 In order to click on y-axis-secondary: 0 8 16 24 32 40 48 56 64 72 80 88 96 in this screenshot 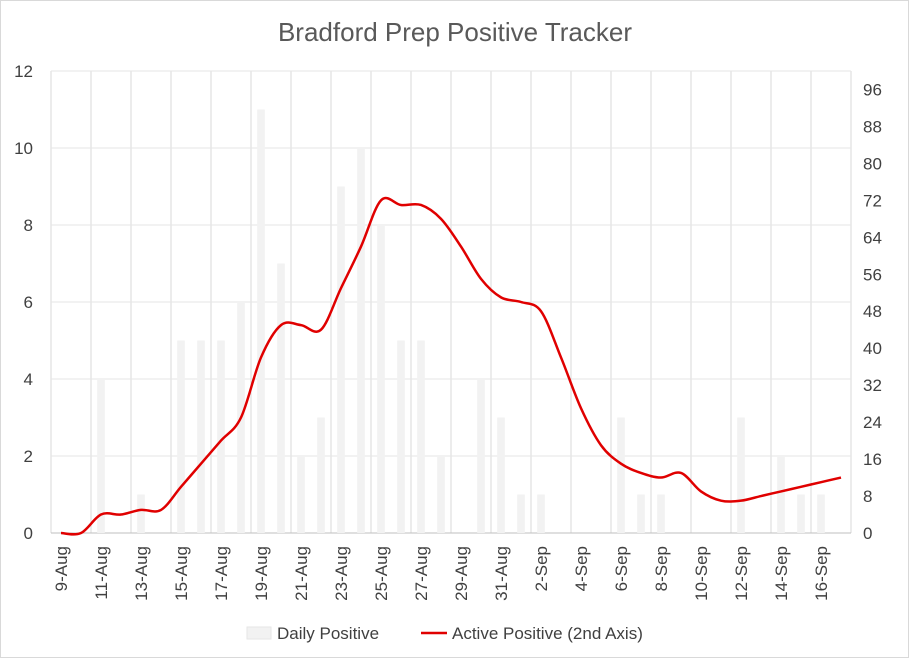, I will do `click(872, 311)`.